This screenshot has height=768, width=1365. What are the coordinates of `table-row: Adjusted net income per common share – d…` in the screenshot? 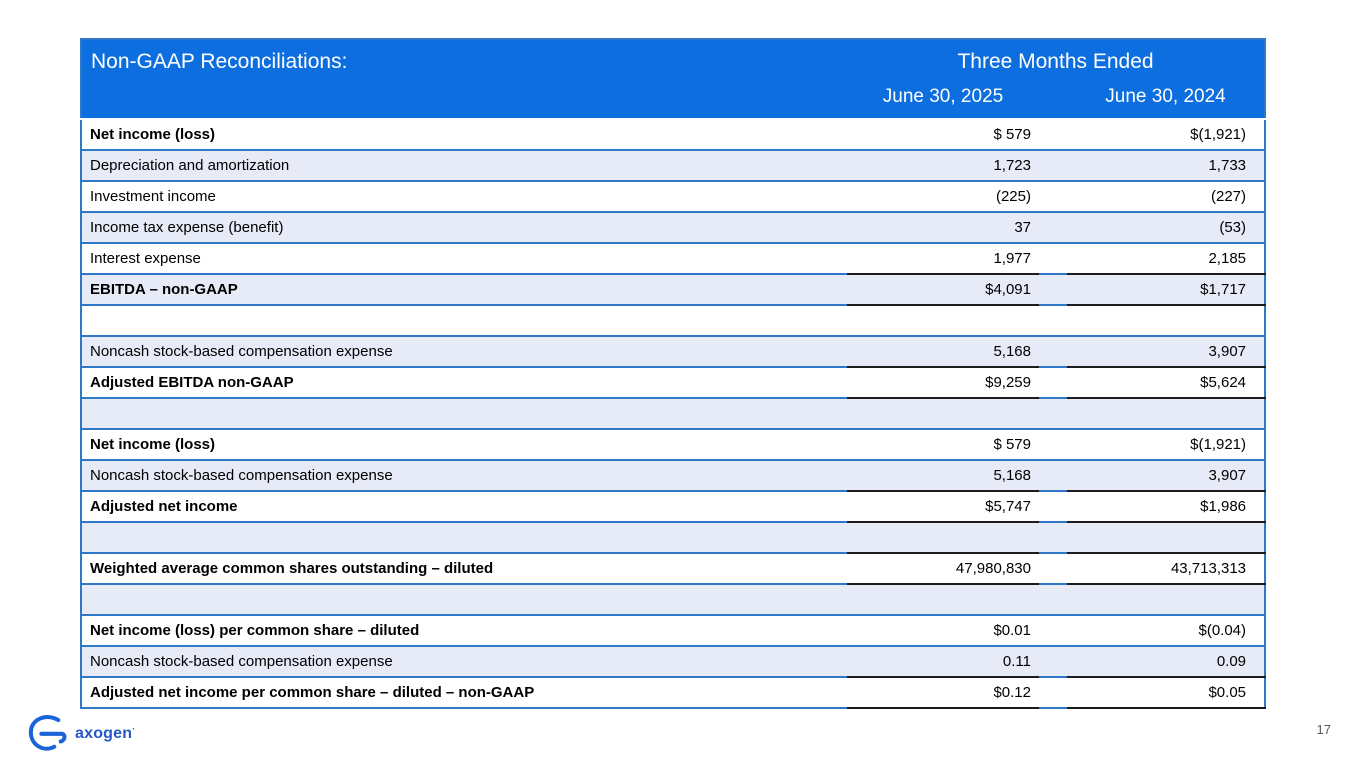 It's located at (673, 692).